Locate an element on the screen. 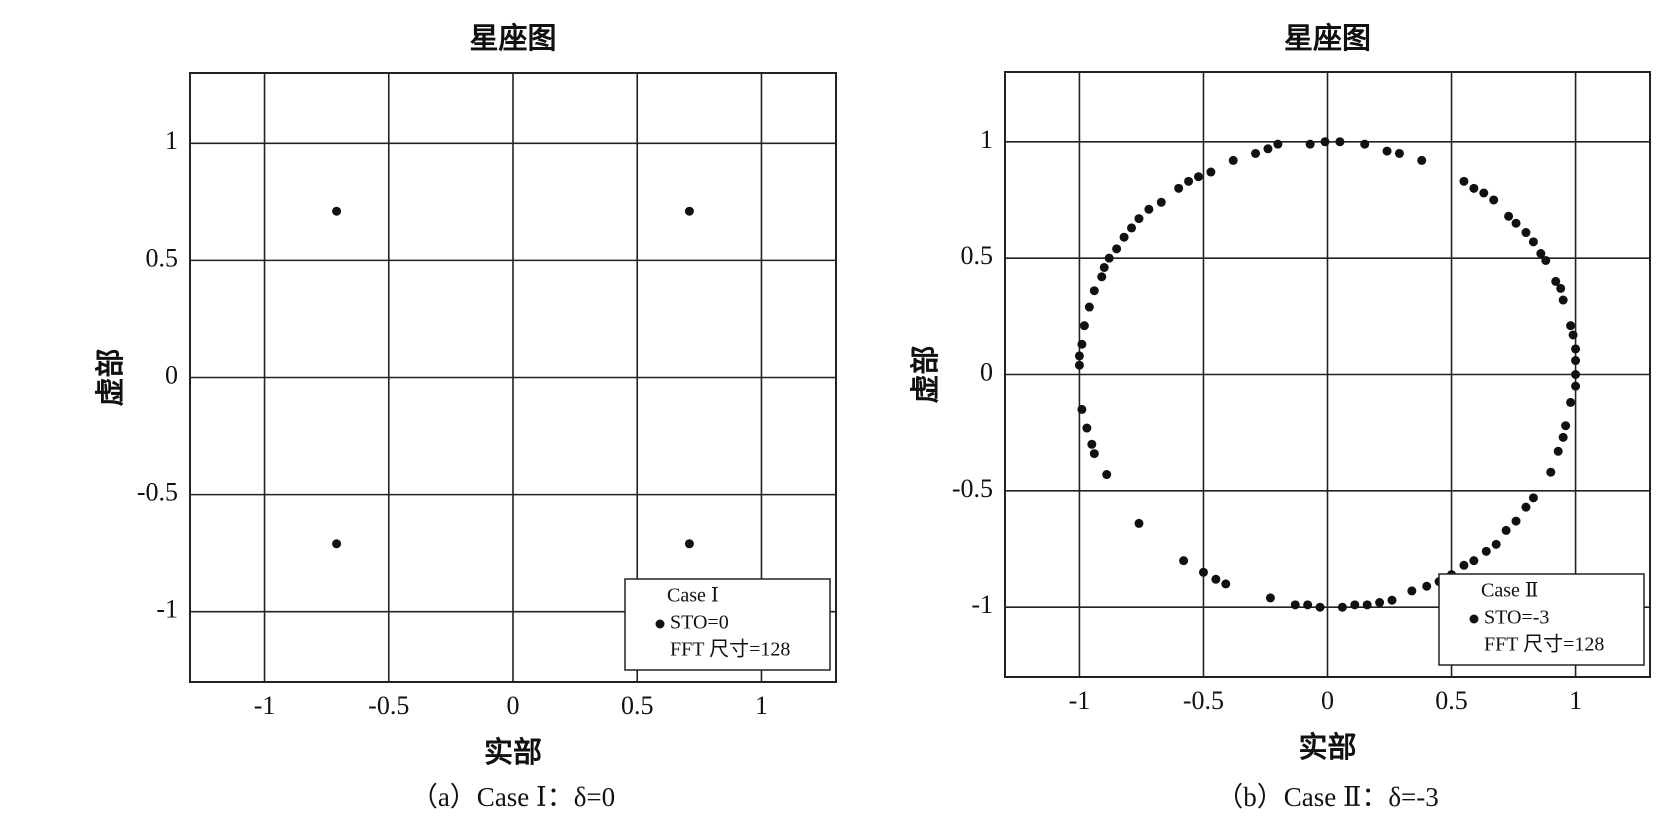 This screenshot has height=819, width=1678. chart-title: 星座图 is located at coordinates (512, 38).